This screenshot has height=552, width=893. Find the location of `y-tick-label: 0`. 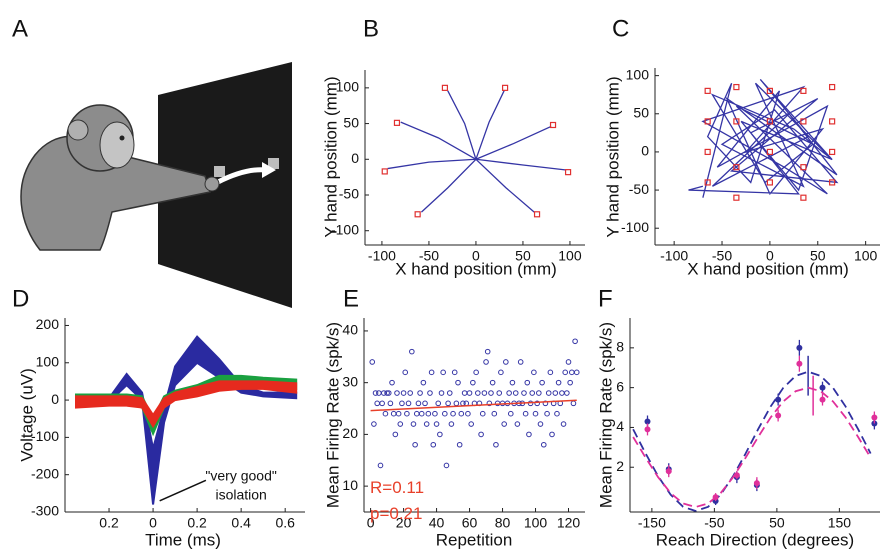

y-tick-label: 0 is located at coordinates (355, 158).